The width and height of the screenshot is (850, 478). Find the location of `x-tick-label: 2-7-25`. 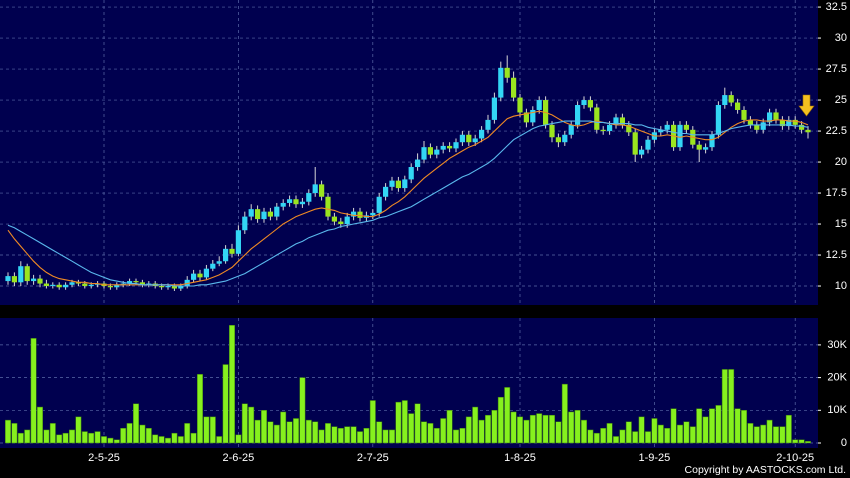

x-tick-label: 2-7-25 is located at coordinates (373, 458).